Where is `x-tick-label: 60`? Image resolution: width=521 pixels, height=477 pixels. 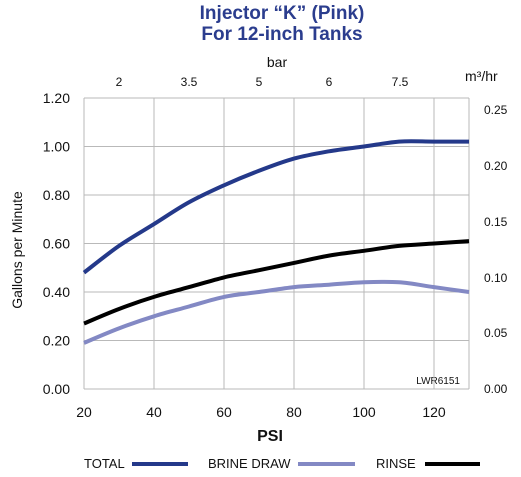 x-tick-label: 60 is located at coordinates (224, 412).